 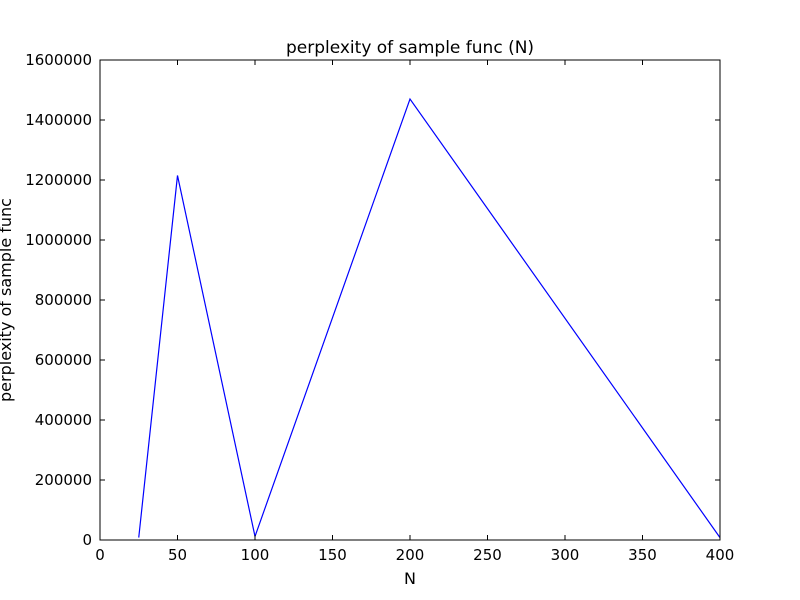 I want to click on chart-title: perplexity of sample func (N), so click(x=410, y=48).